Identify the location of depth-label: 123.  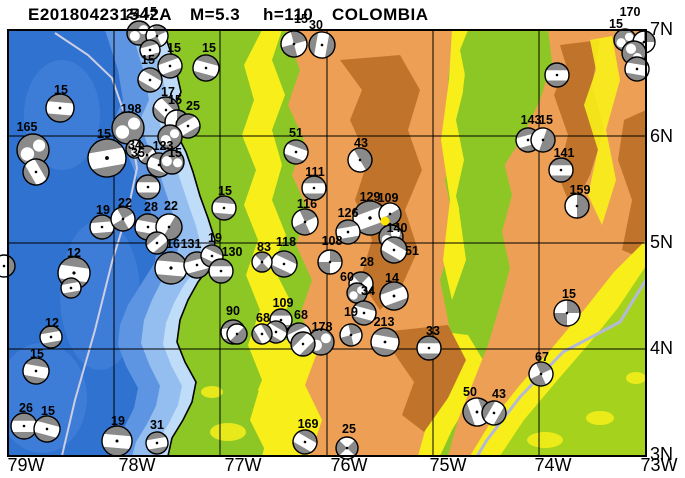
(163, 146).